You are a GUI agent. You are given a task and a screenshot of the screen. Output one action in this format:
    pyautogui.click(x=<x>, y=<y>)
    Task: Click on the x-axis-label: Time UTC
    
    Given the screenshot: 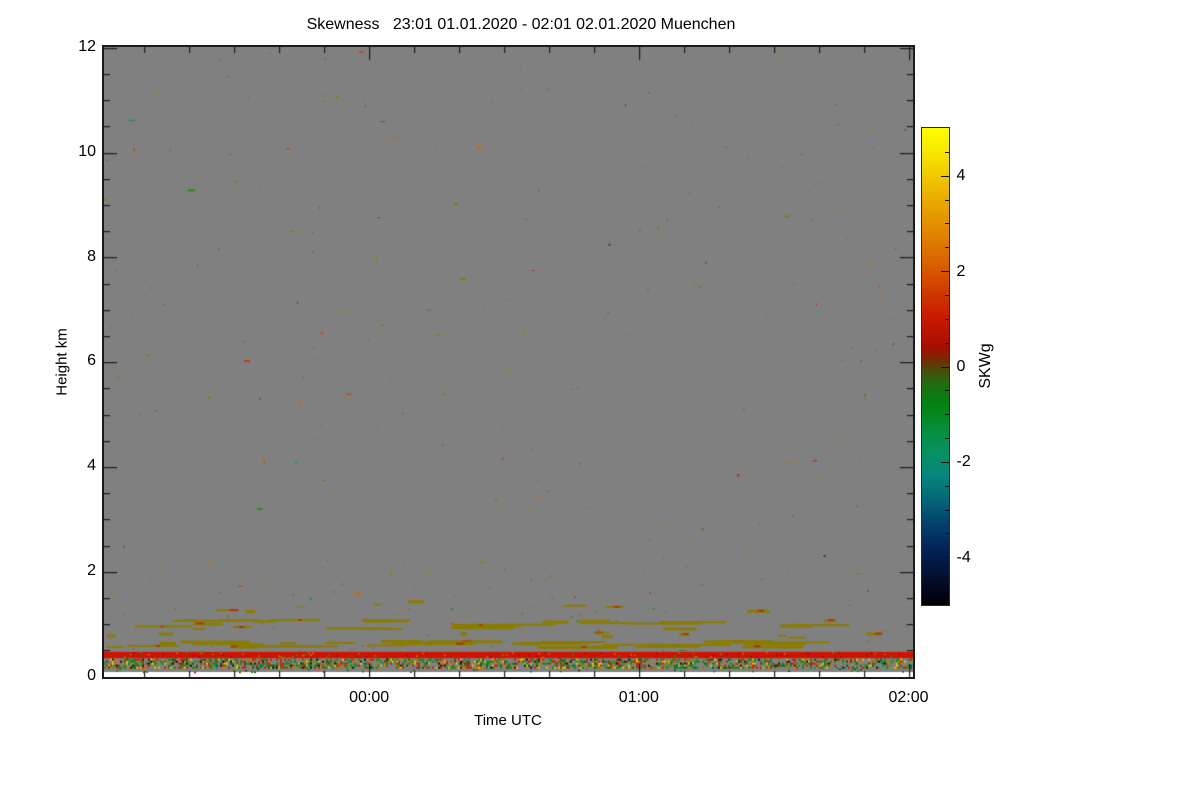 What is the action you would take?
    pyautogui.click(x=508, y=720)
    